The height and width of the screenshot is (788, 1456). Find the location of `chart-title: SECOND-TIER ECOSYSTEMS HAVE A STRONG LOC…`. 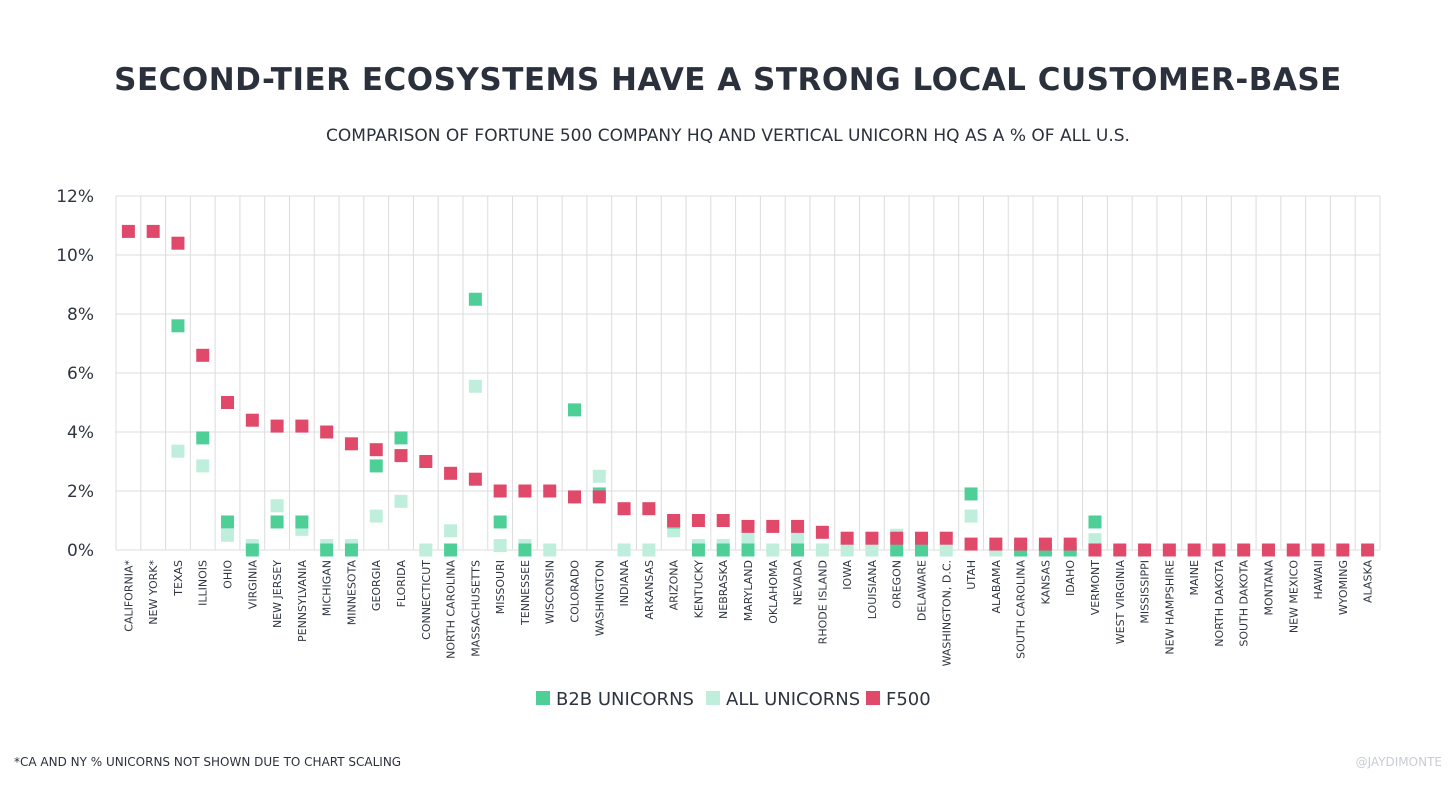

chart-title: SECOND-TIER ECOSYSTEMS HAVE A STRONG LOC… is located at coordinates (728, 80).